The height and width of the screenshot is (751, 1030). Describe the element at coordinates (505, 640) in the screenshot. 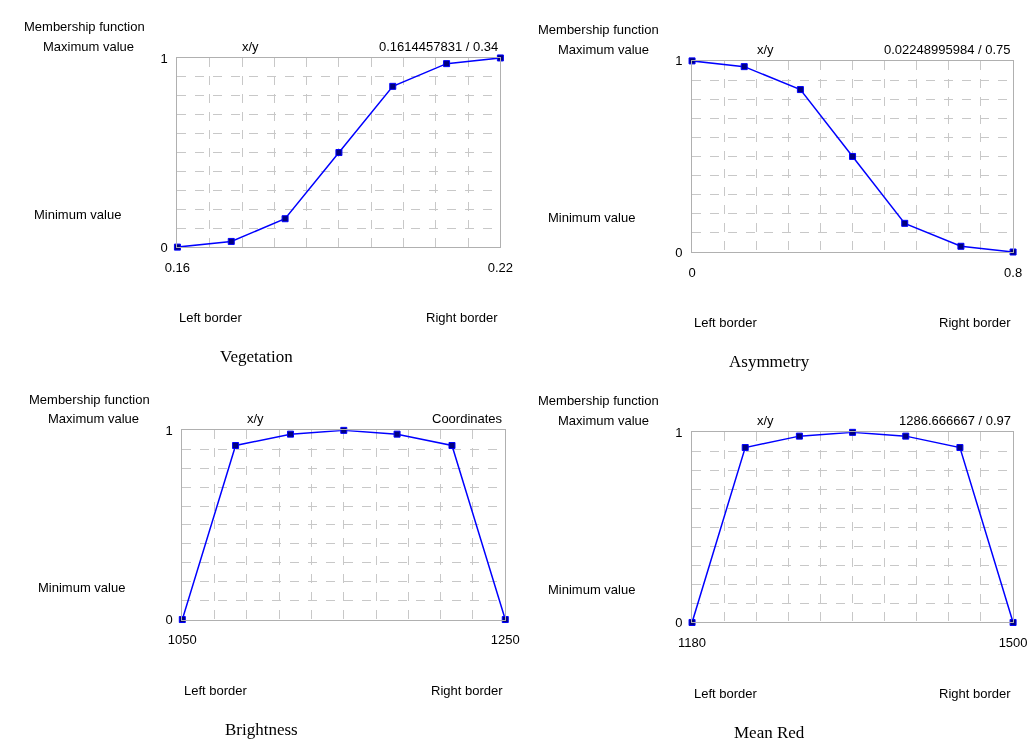

I see `x-tick-label: 1250` at that location.